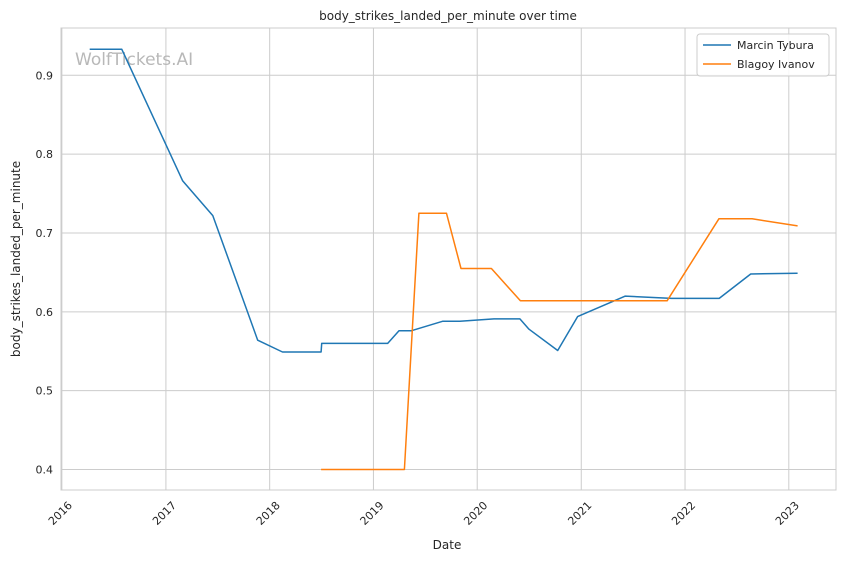  What do you see at coordinates (45, 391) in the screenshot?
I see `y-tick-label: 0.5` at bounding box center [45, 391].